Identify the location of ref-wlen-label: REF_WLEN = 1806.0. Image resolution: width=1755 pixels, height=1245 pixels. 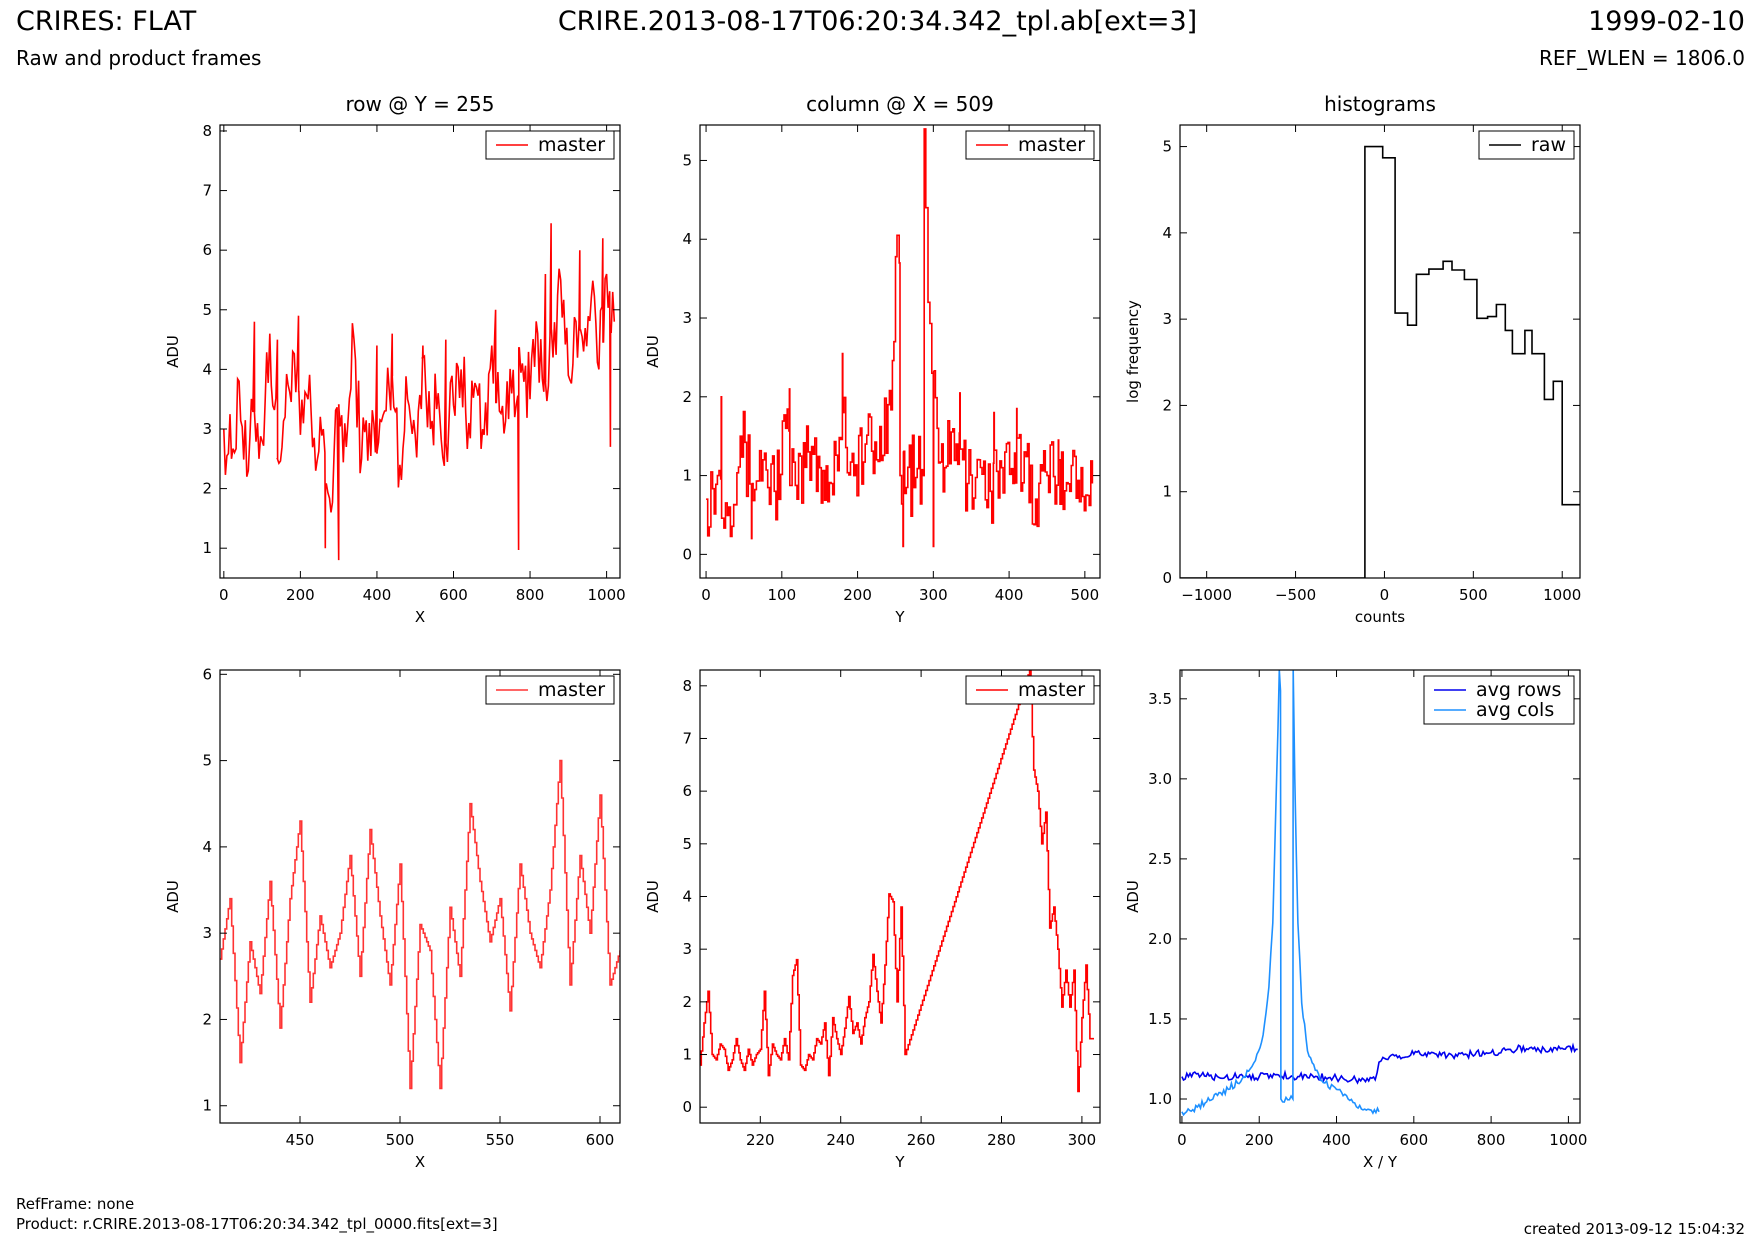
(1641, 58).